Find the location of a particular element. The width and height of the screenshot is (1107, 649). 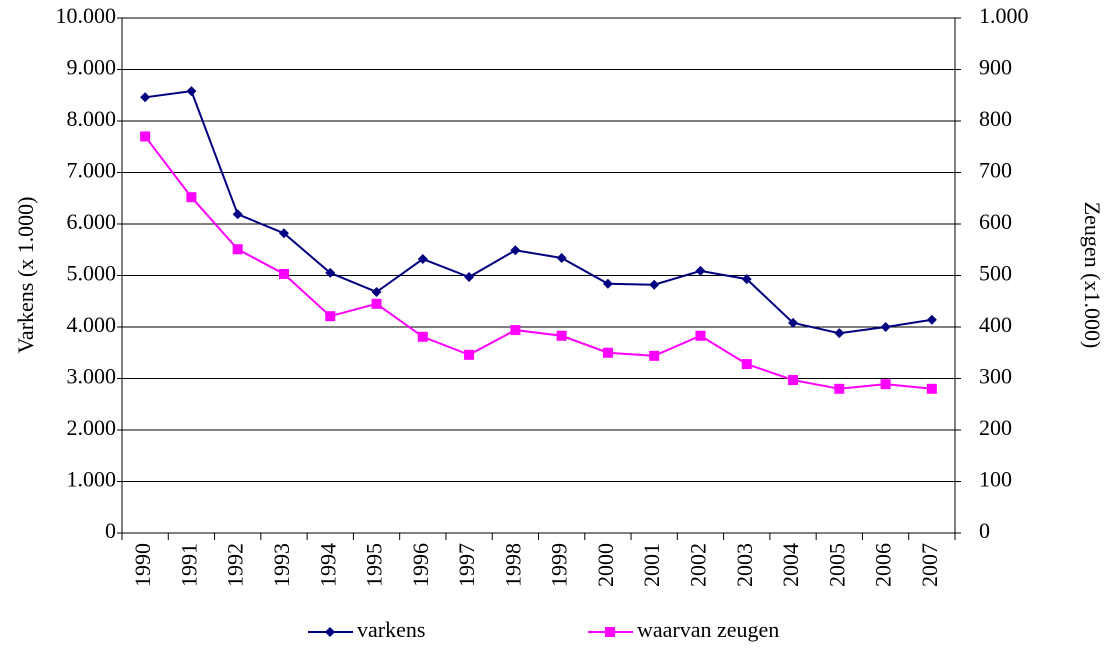

y-tick-label: 10.000 is located at coordinates (86, 15).